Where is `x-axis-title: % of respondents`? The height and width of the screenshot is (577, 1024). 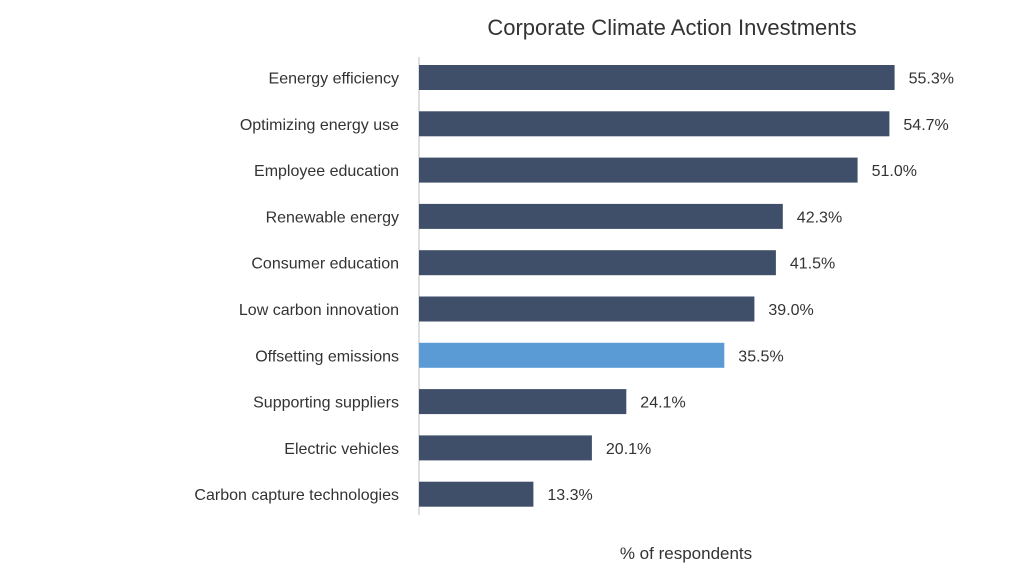 x-axis-title: % of respondents is located at coordinates (686, 553).